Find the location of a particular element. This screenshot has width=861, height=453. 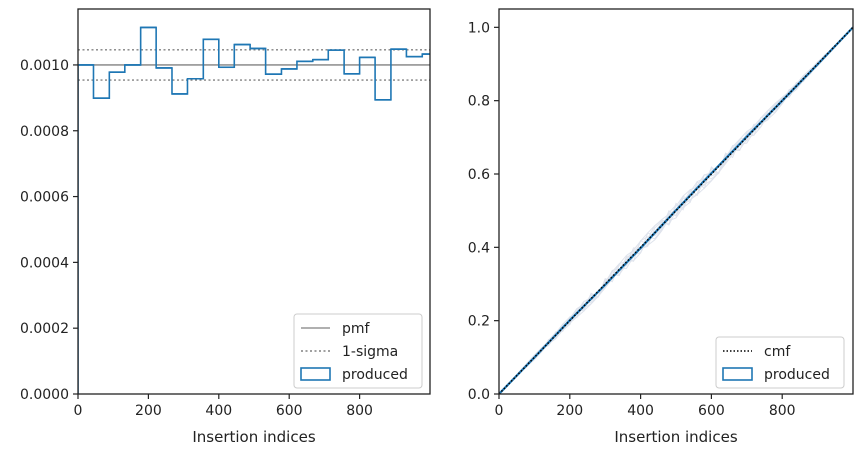

y-tick-label: 0.0008 is located at coordinates (44, 132).